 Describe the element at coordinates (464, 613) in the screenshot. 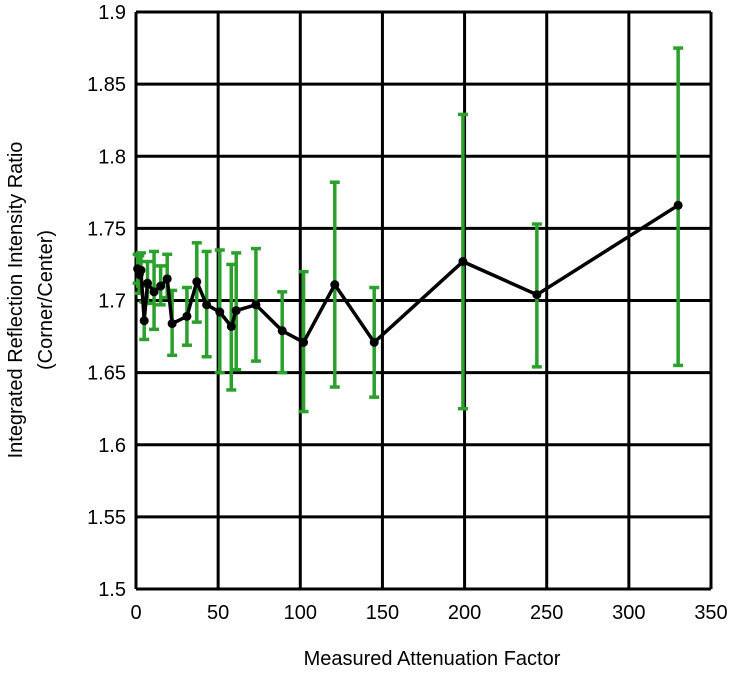

I see `x-tick-label: 200` at that location.